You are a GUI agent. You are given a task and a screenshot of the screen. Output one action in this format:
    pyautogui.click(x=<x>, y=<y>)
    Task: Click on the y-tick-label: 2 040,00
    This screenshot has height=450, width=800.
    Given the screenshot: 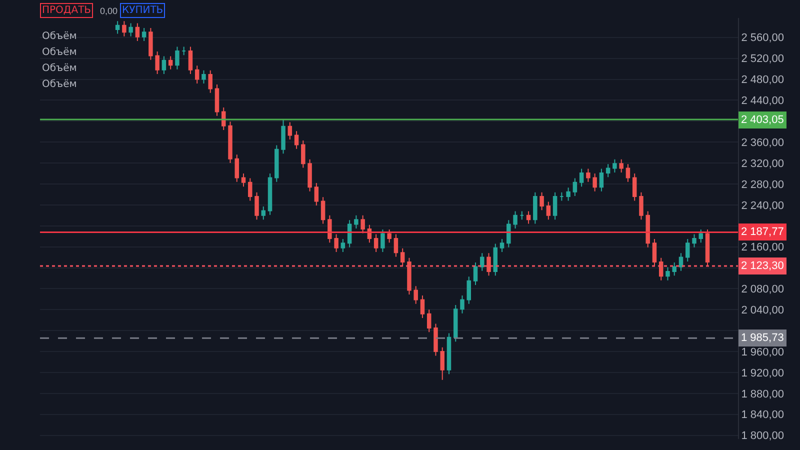 What is the action you would take?
    pyautogui.click(x=762, y=310)
    